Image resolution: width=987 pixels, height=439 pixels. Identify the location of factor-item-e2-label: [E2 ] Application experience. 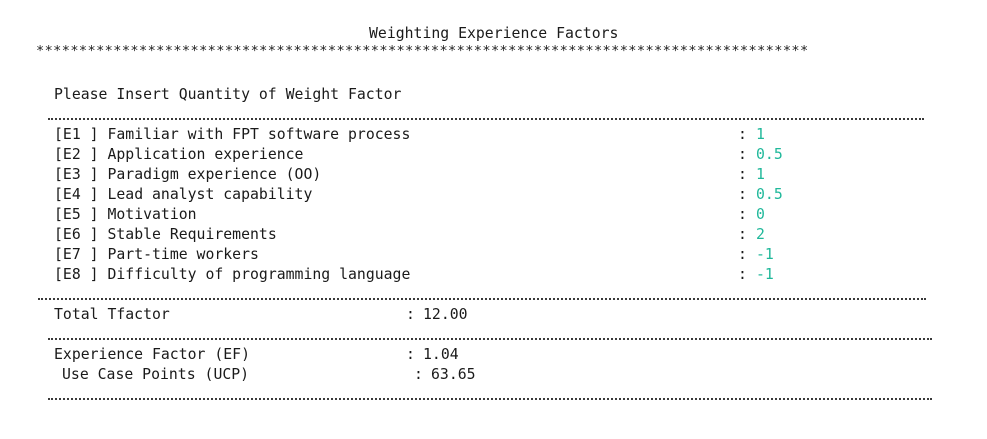
(178, 155).